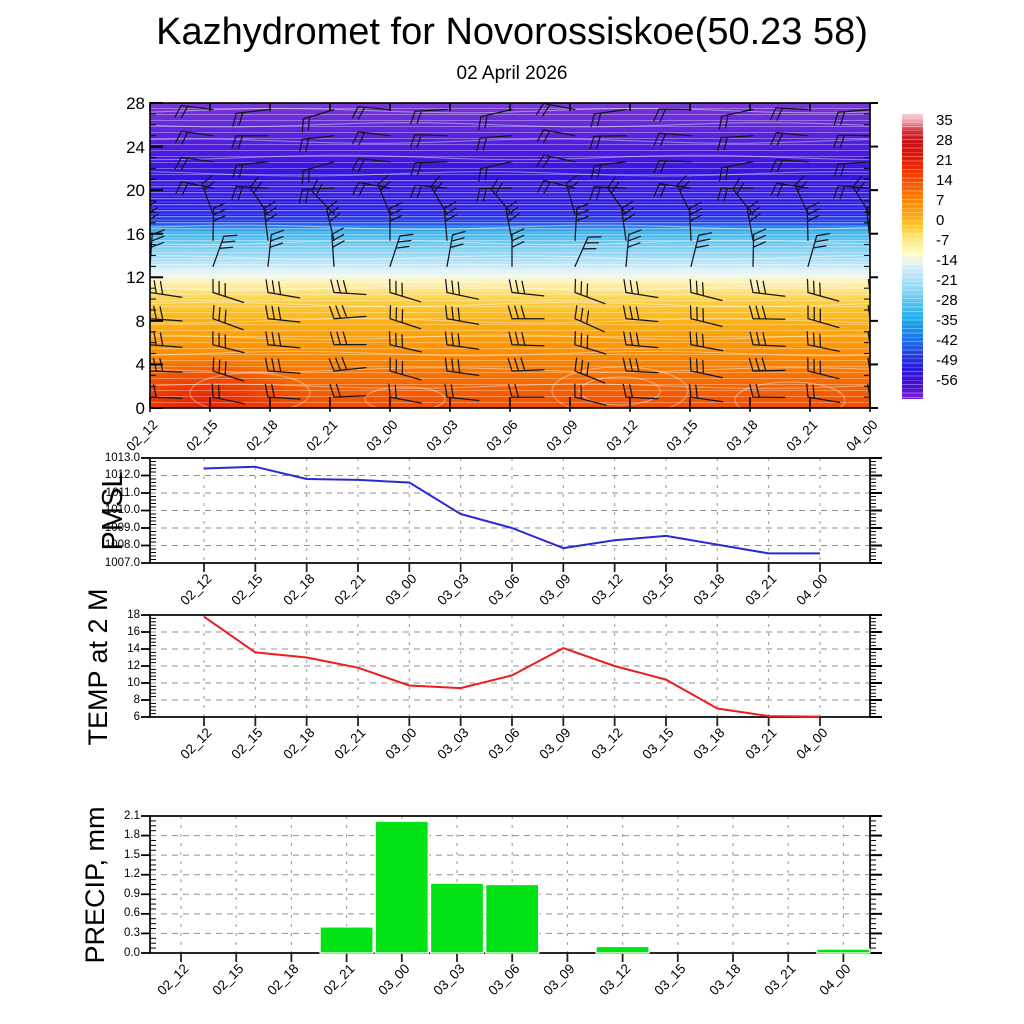 The height and width of the screenshot is (1024, 1024). Describe the element at coordinates (940, 220) in the screenshot. I see `colorbar-tick-label: 0` at that location.